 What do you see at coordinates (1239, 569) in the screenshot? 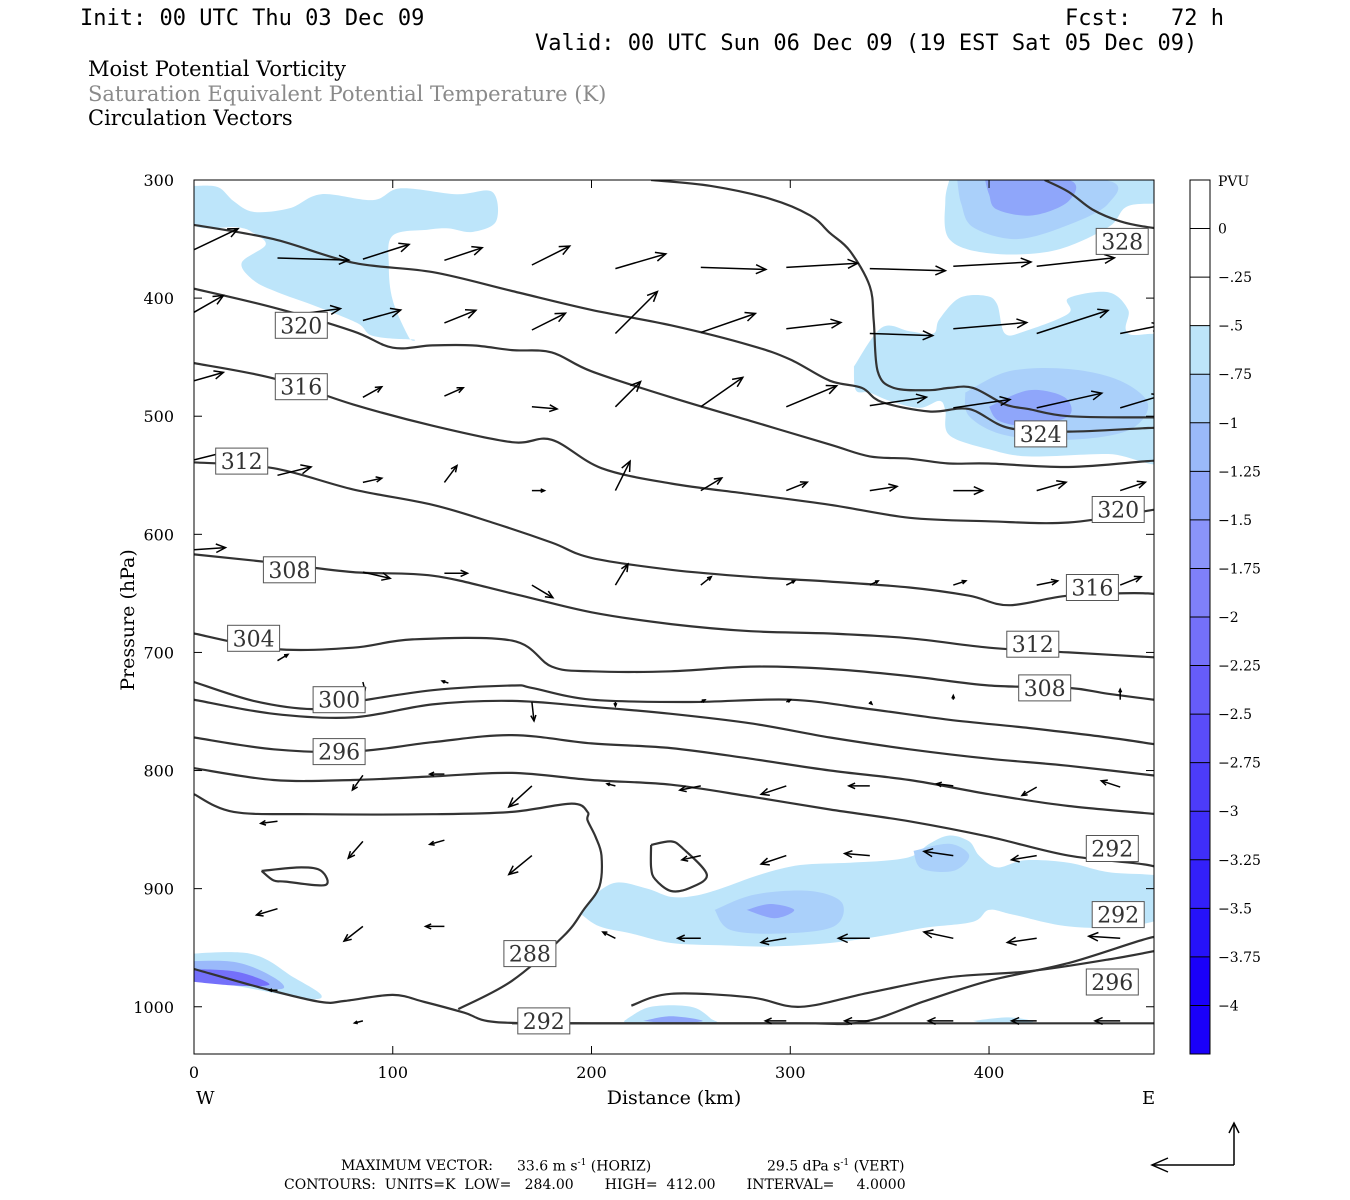
I see `colorbar-level-label: −1.75` at bounding box center [1239, 569].